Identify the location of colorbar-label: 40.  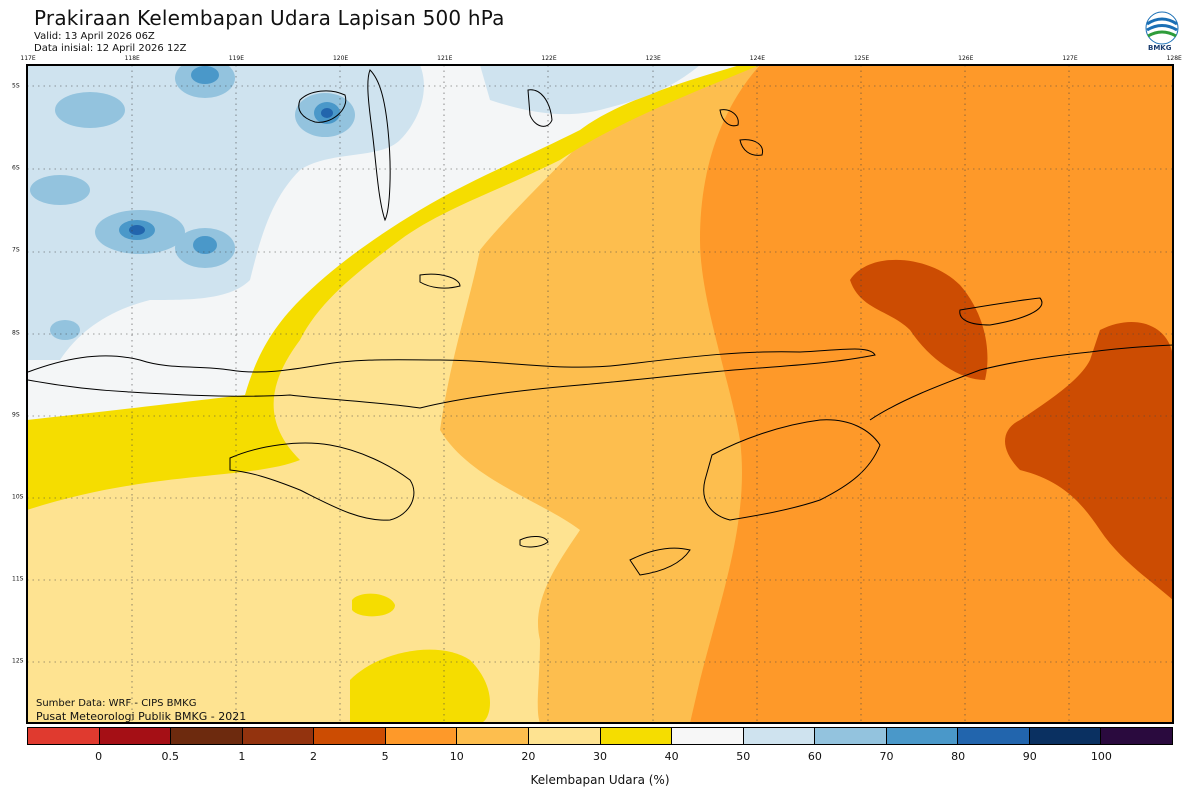
(671, 756).